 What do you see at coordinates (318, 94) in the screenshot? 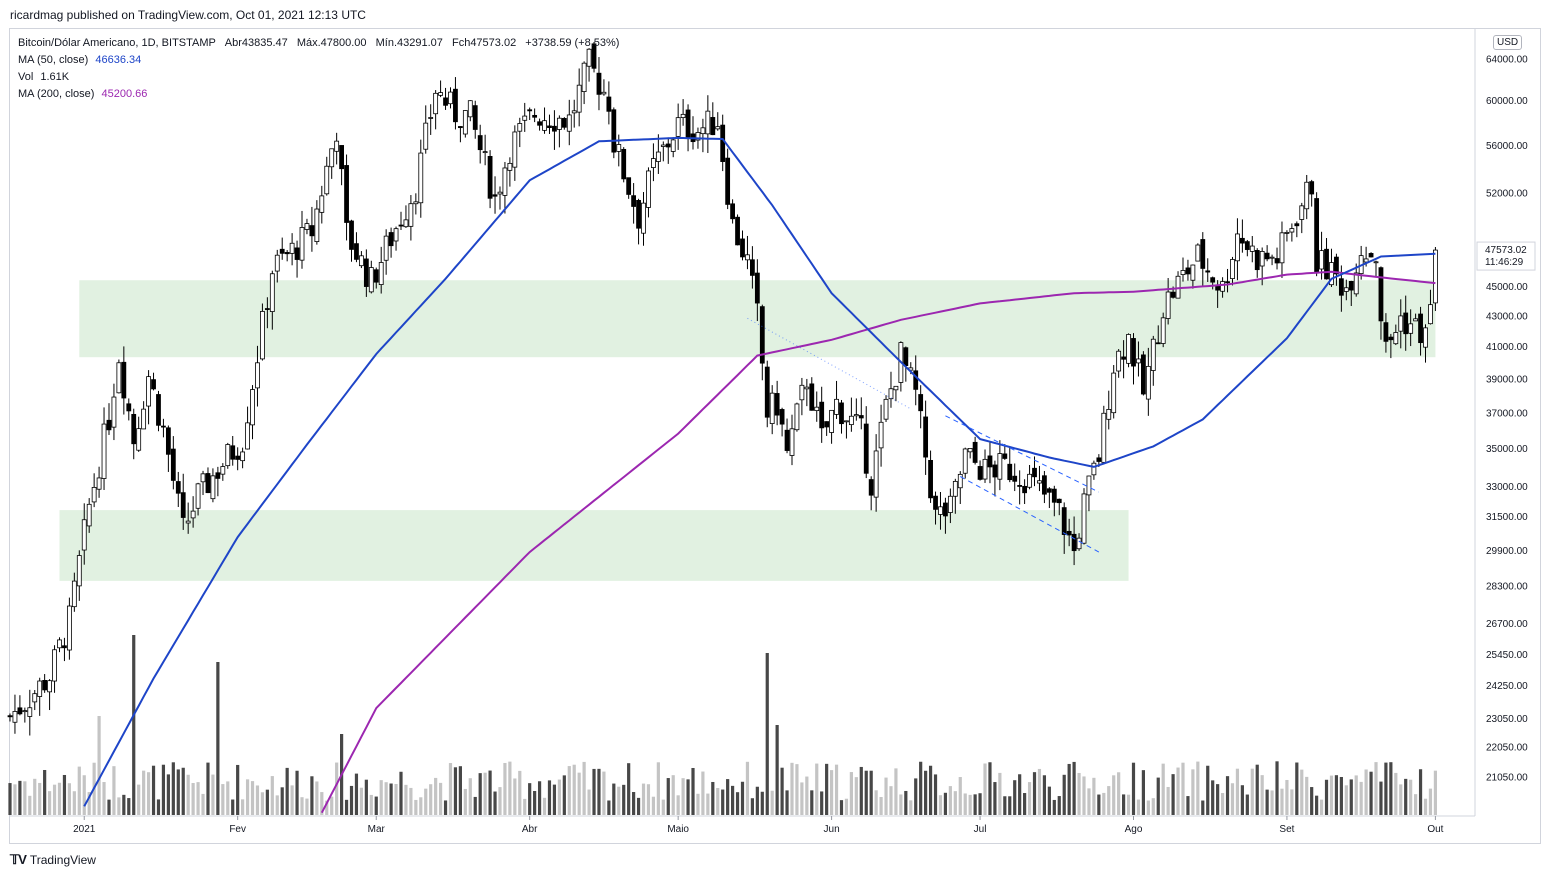
I see `legend-ma200-row: MA (200, close) 45200.66` at bounding box center [318, 94].